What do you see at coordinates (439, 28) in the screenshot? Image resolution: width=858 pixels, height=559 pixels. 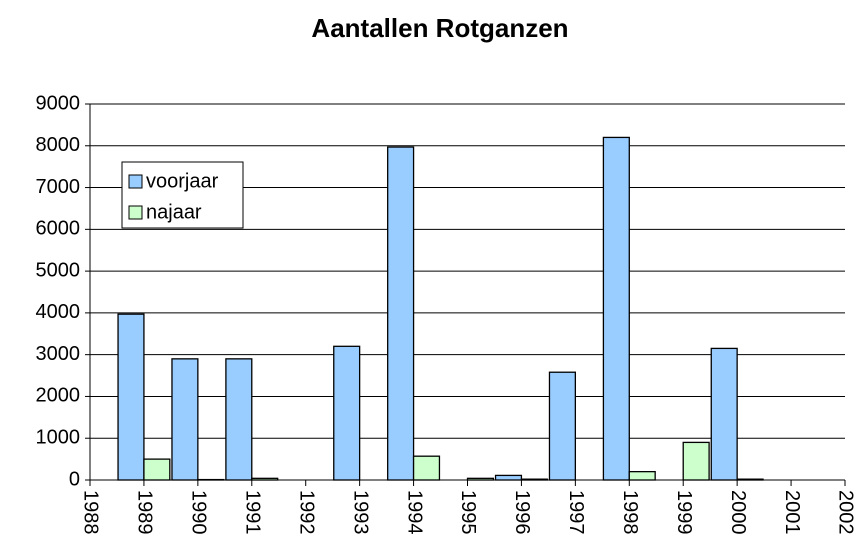 I see `chart-title: Aantallen Rotganzen` at bounding box center [439, 28].